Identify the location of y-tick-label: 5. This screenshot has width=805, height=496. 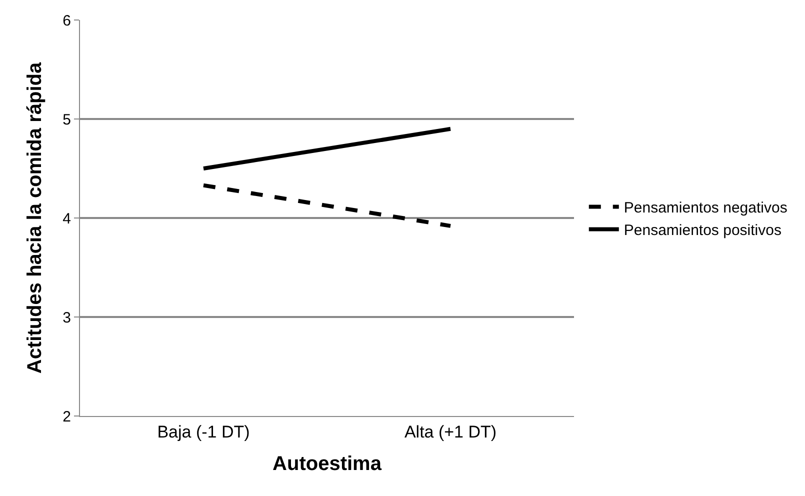
(66, 119).